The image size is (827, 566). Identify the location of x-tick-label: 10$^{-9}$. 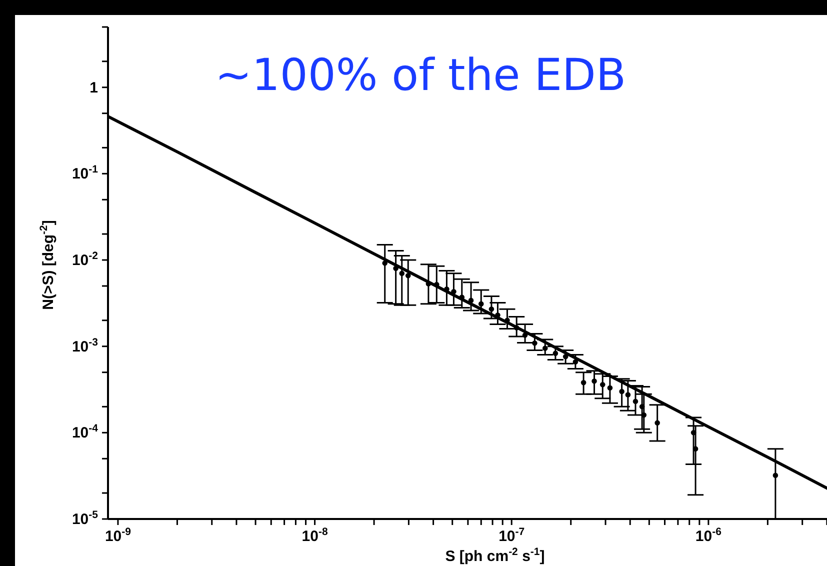
(118, 535).